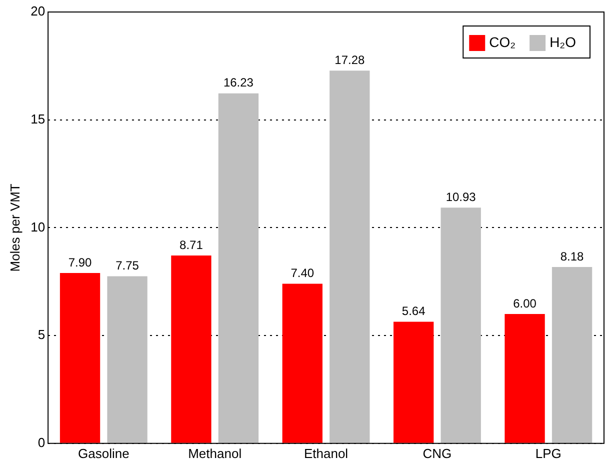  I want to click on data-label: 10.93, so click(461, 197).